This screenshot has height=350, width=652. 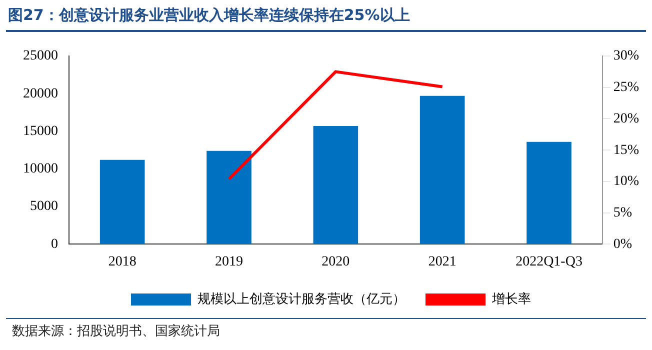 What do you see at coordinates (122, 262) in the screenshot?
I see `x-tick-label: 2018` at bounding box center [122, 262].